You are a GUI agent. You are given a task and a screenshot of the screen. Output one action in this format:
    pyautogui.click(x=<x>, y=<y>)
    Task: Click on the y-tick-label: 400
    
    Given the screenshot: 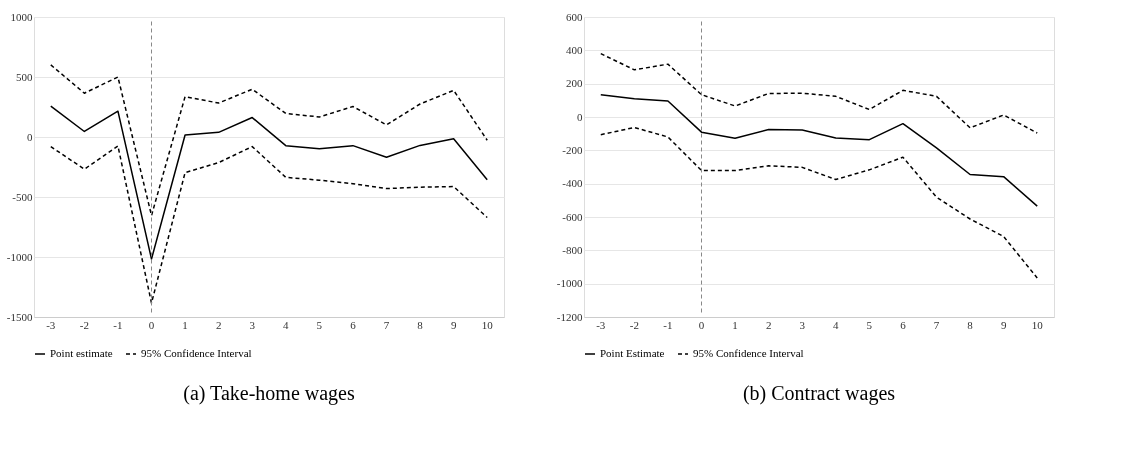 What is the action you would take?
    pyautogui.click(x=574, y=49)
    